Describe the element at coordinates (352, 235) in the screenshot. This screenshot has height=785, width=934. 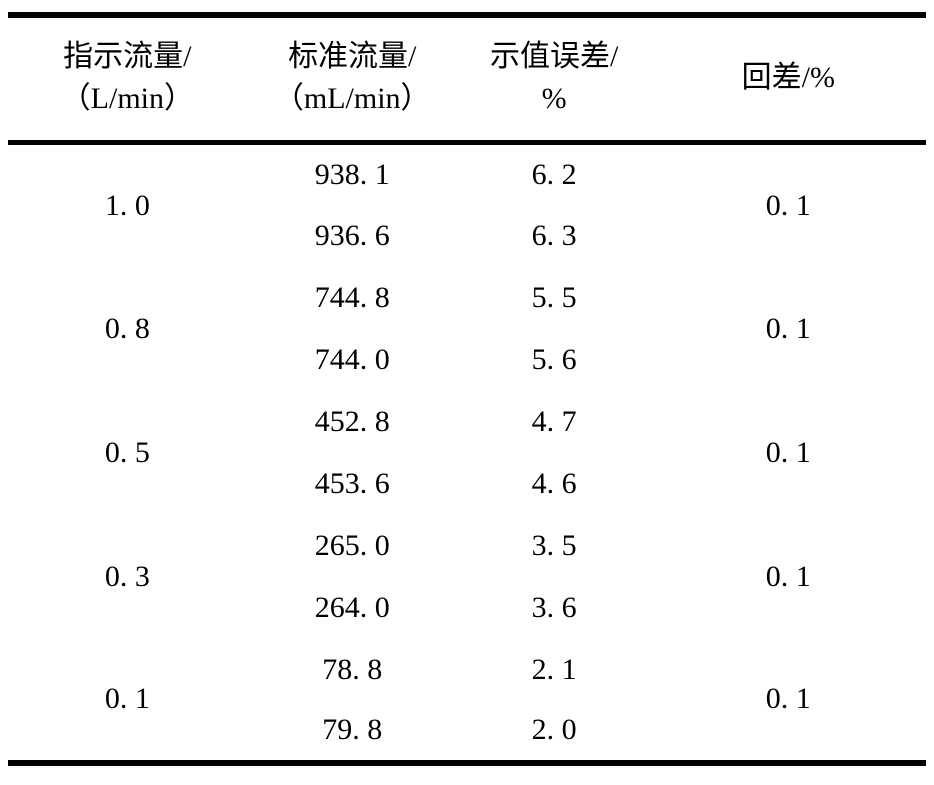
I see `standard-flow-cell: 936. 6` at that location.